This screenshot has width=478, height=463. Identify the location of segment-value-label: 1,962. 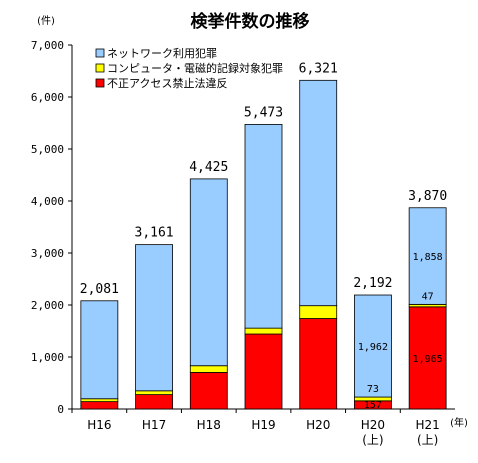
(373, 347).